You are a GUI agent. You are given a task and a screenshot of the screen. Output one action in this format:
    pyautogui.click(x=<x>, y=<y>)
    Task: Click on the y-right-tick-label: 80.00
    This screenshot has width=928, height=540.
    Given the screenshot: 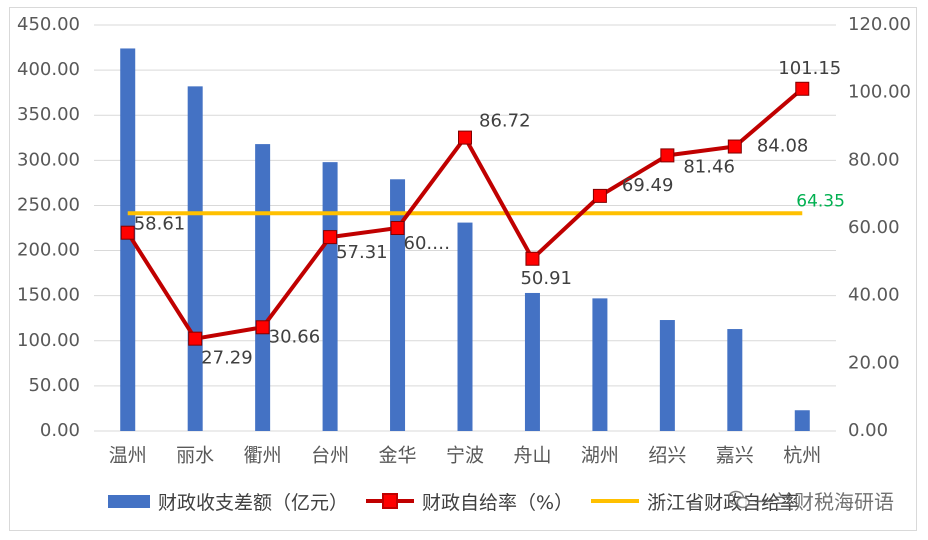 What is the action you would take?
    pyautogui.click(x=874, y=159)
    